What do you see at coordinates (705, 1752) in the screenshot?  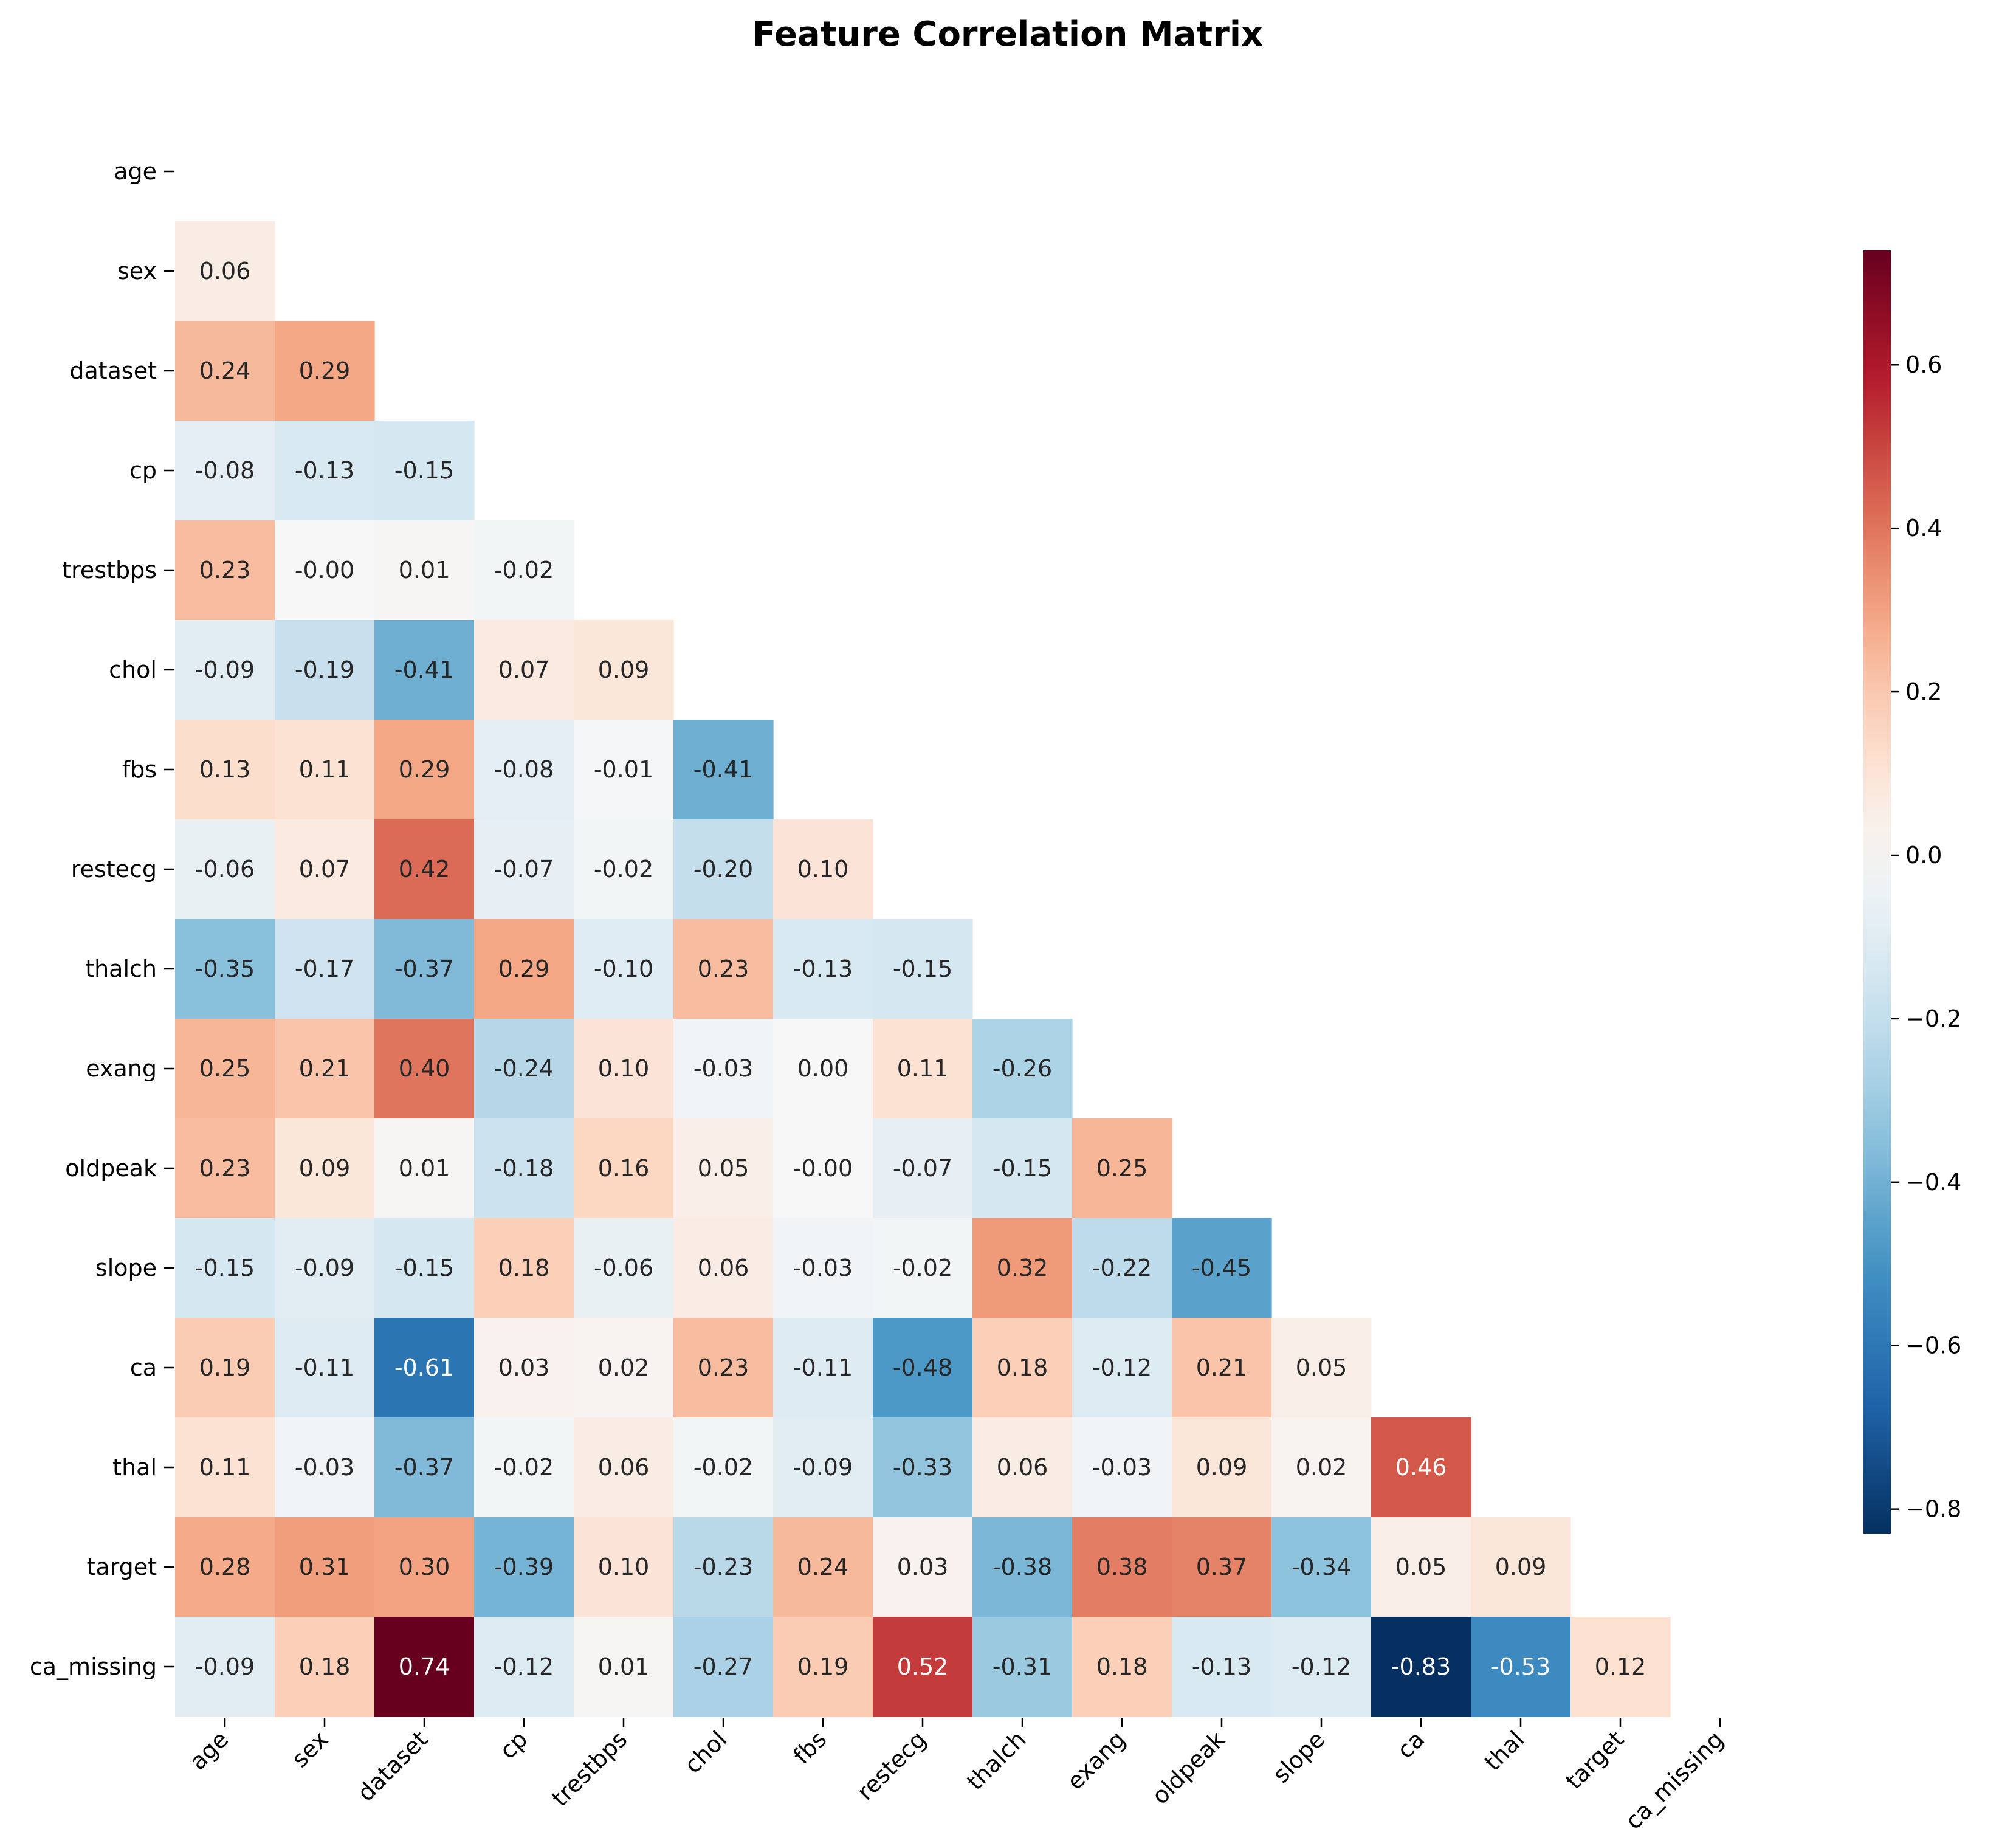 I see `x-tick-label-chol: chol` at bounding box center [705, 1752].